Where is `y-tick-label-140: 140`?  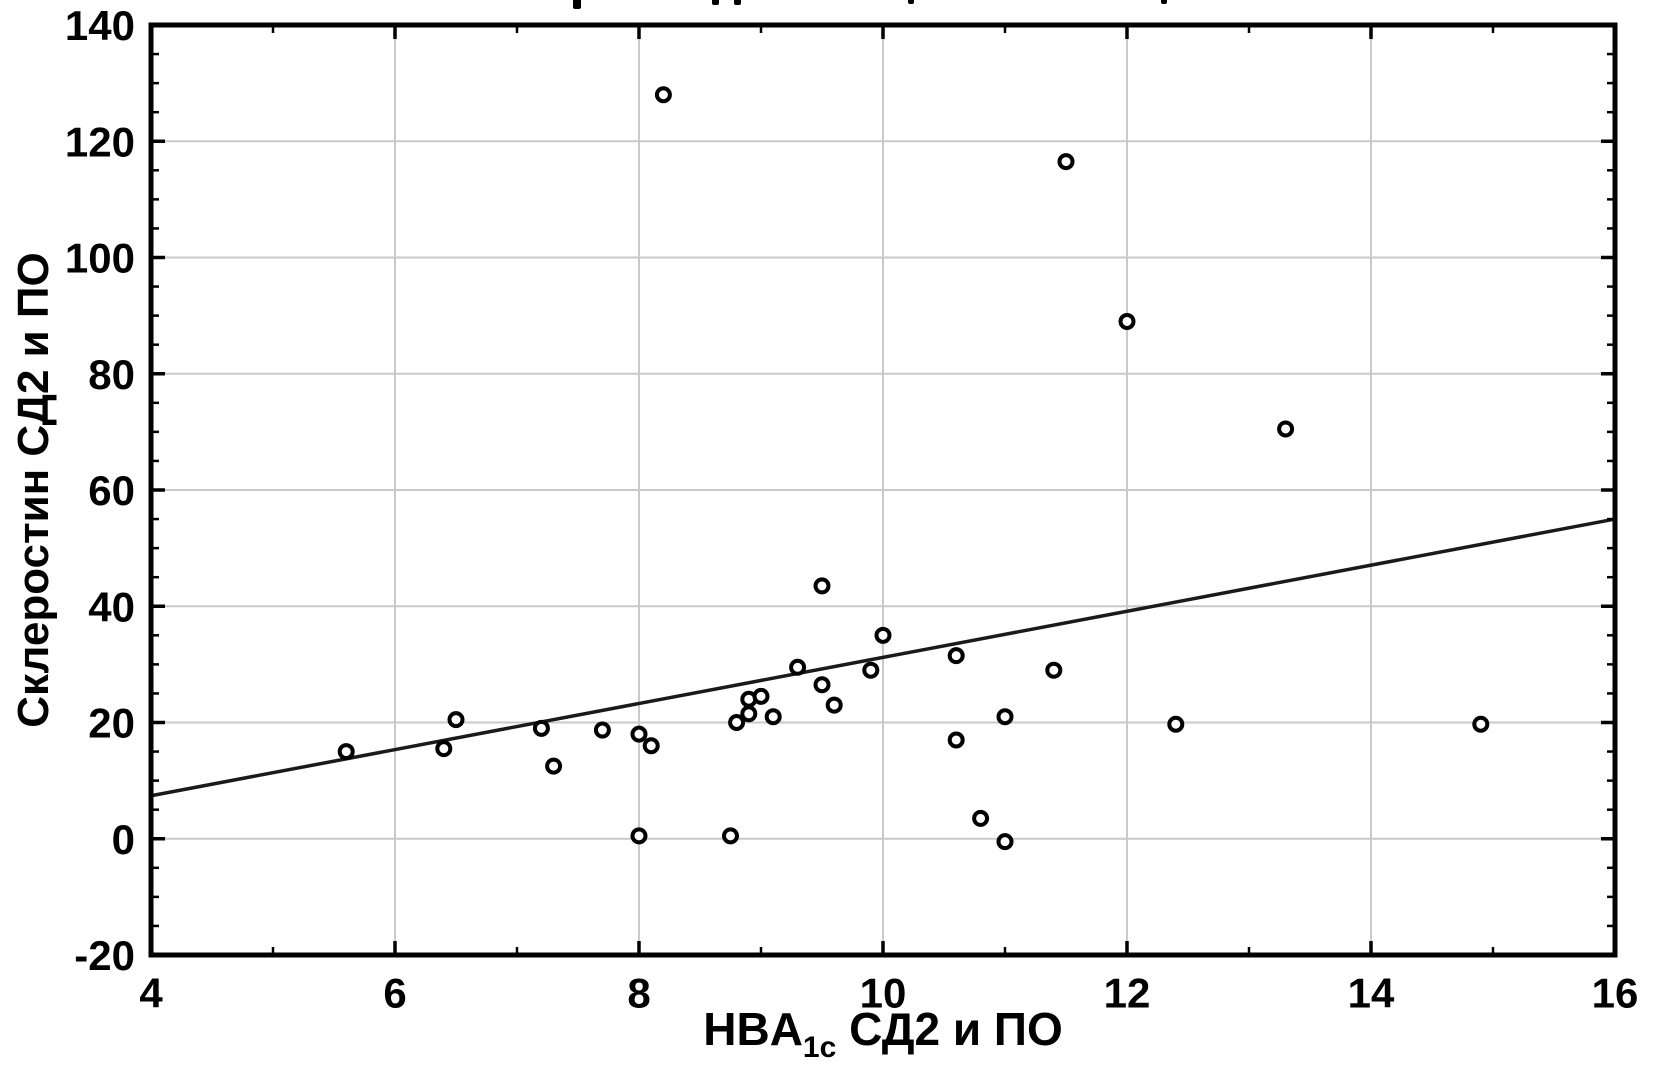 y-tick-label-140: 140 is located at coordinates (100, 25).